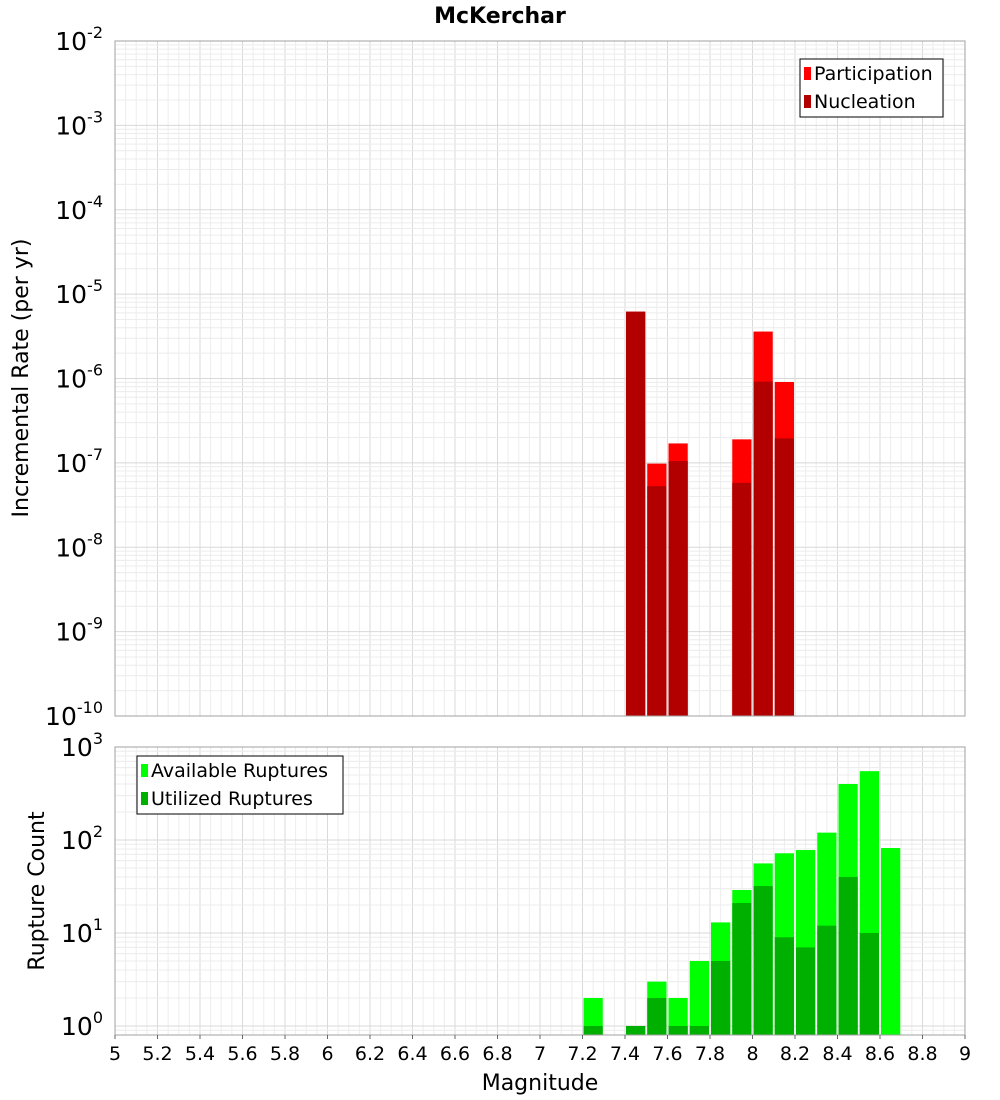 The height and width of the screenshot is (1100, 1000). I want to click on x-tick-label: 7.8, so click(710, 1054).